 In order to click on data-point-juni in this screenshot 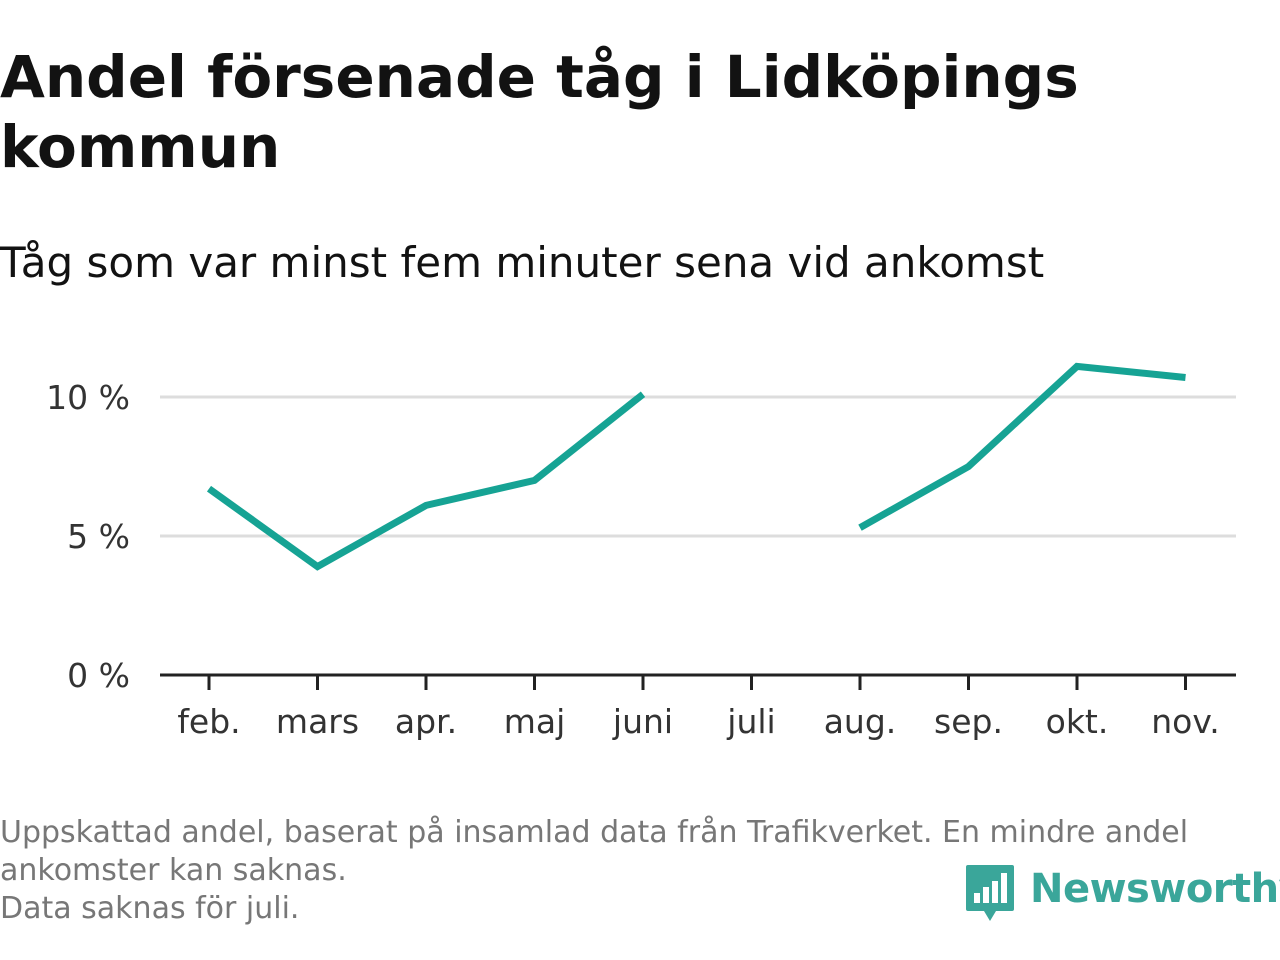, I will do `click(643, 394)`.